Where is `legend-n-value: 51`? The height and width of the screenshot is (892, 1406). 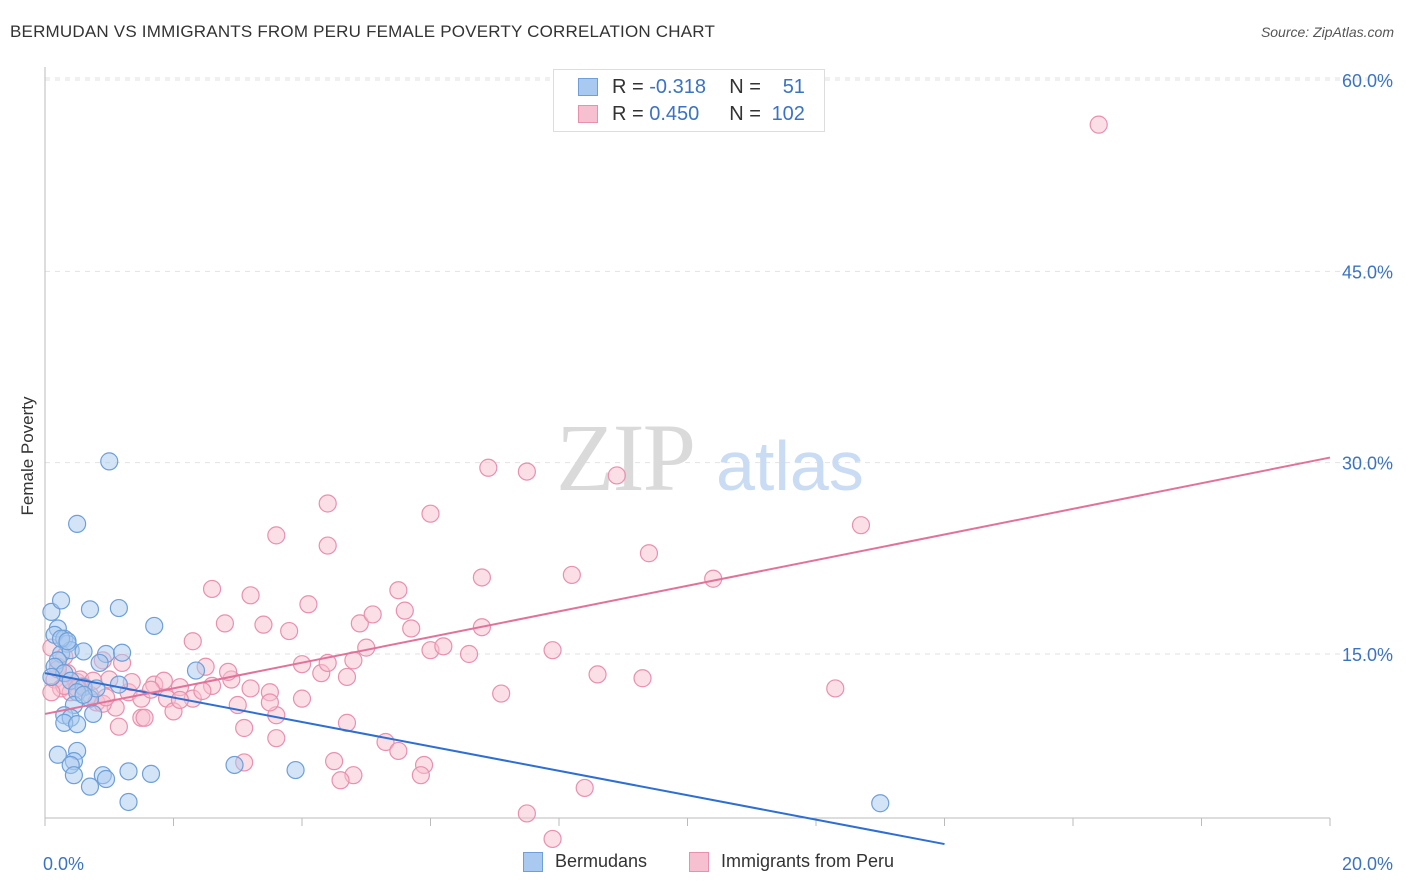 legend-n-value: 51 is located at coordinates (793, 86).